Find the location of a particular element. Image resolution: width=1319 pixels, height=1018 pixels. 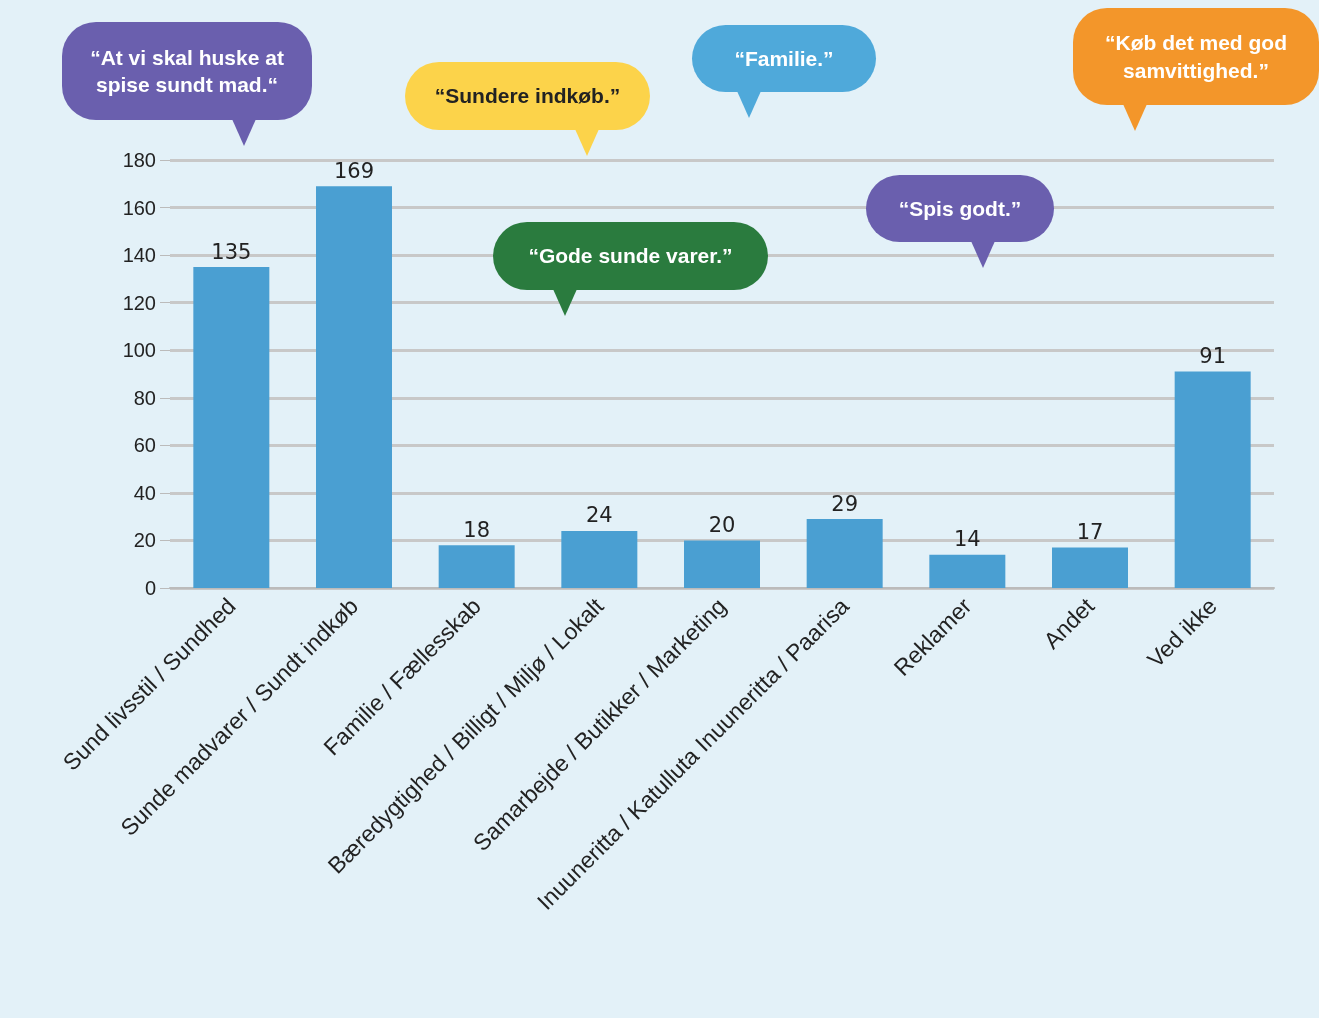

data-label: 18 is located at coordinates (477, 529).